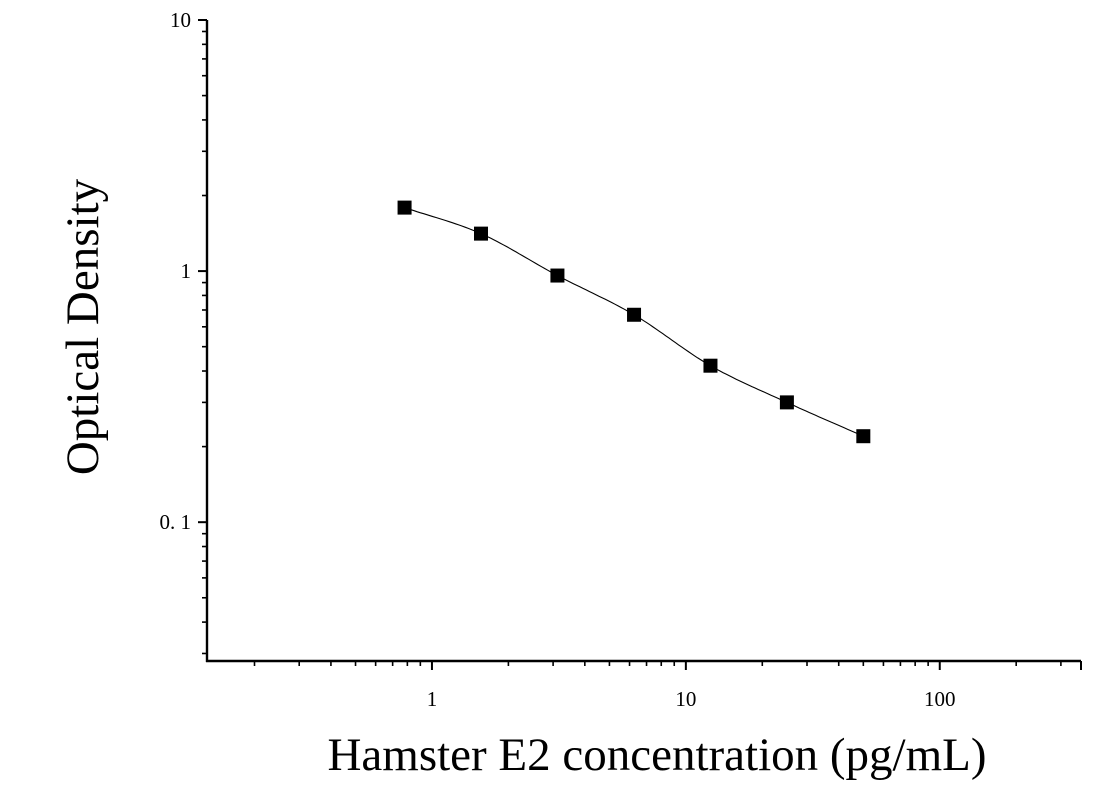  I want to click on y-tick-label: 10, so click(180, 20).